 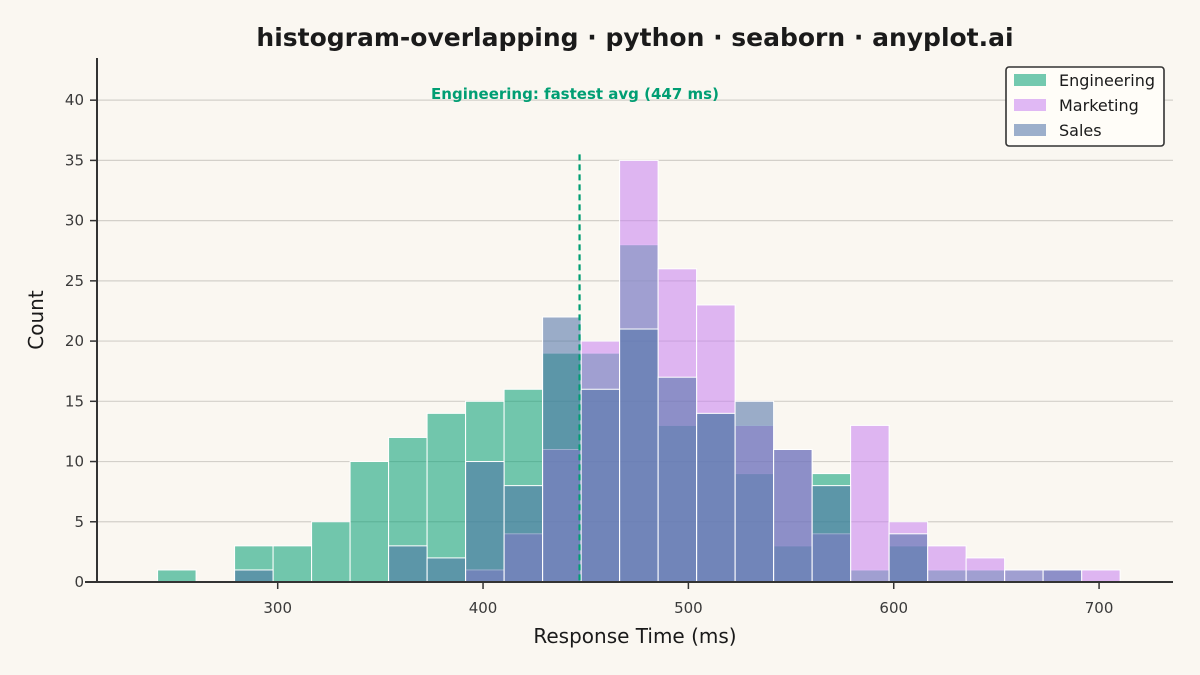 I want to click on y-tick-label: 15, so click(x=74, y=401).